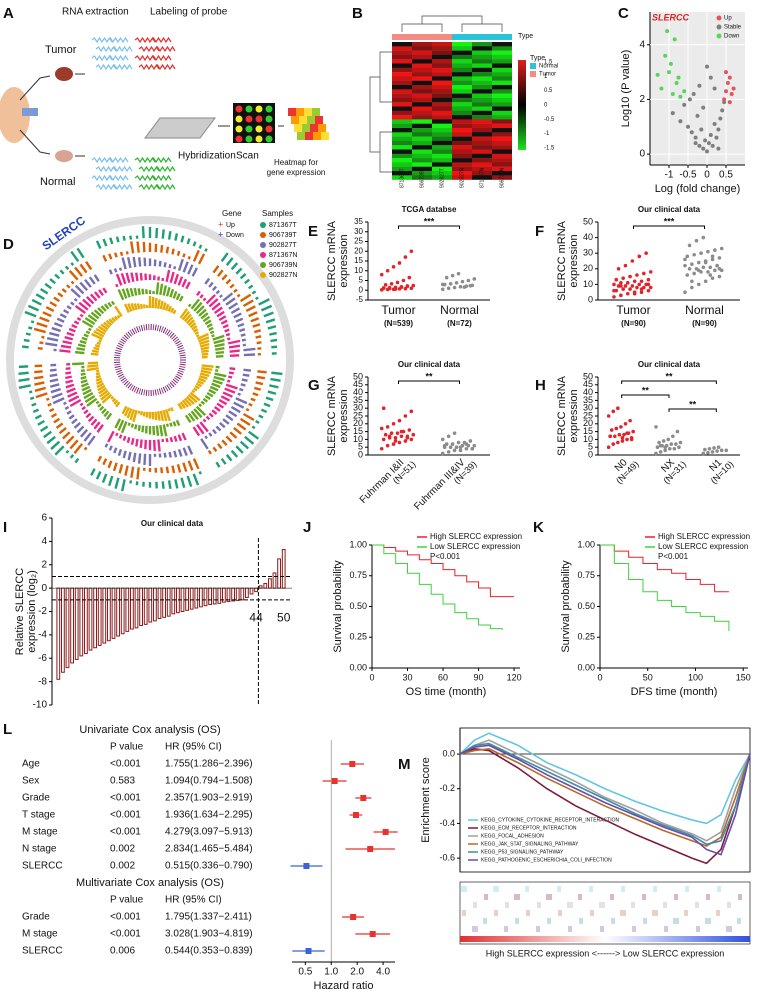  I want to click on scan-spot, so click(269, 139).